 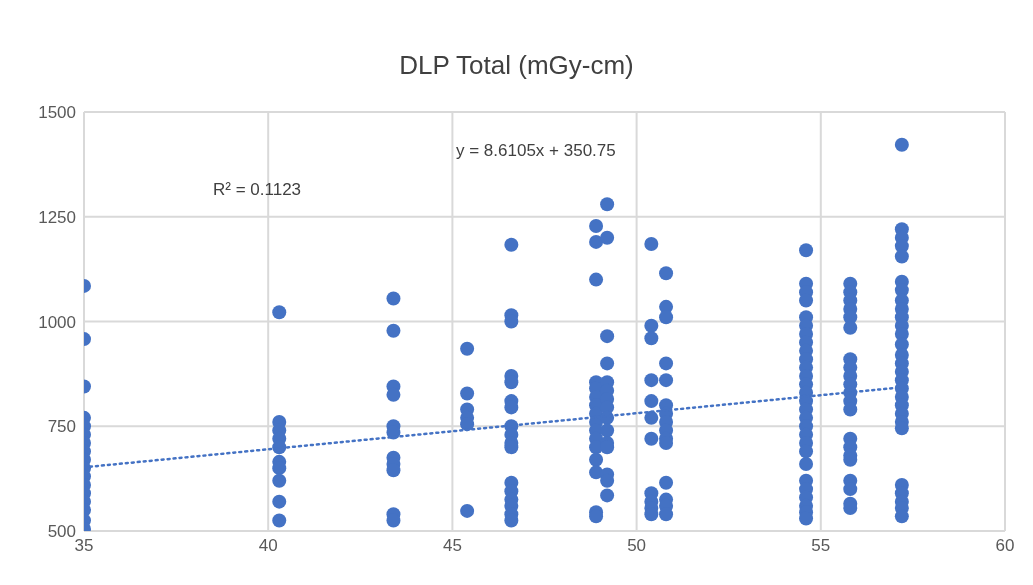 What do you see at coordinates (536, 151) in the screenshot?
I see `annotation: y = 8.6105x + 350.75` at bounding box center [536, 151].